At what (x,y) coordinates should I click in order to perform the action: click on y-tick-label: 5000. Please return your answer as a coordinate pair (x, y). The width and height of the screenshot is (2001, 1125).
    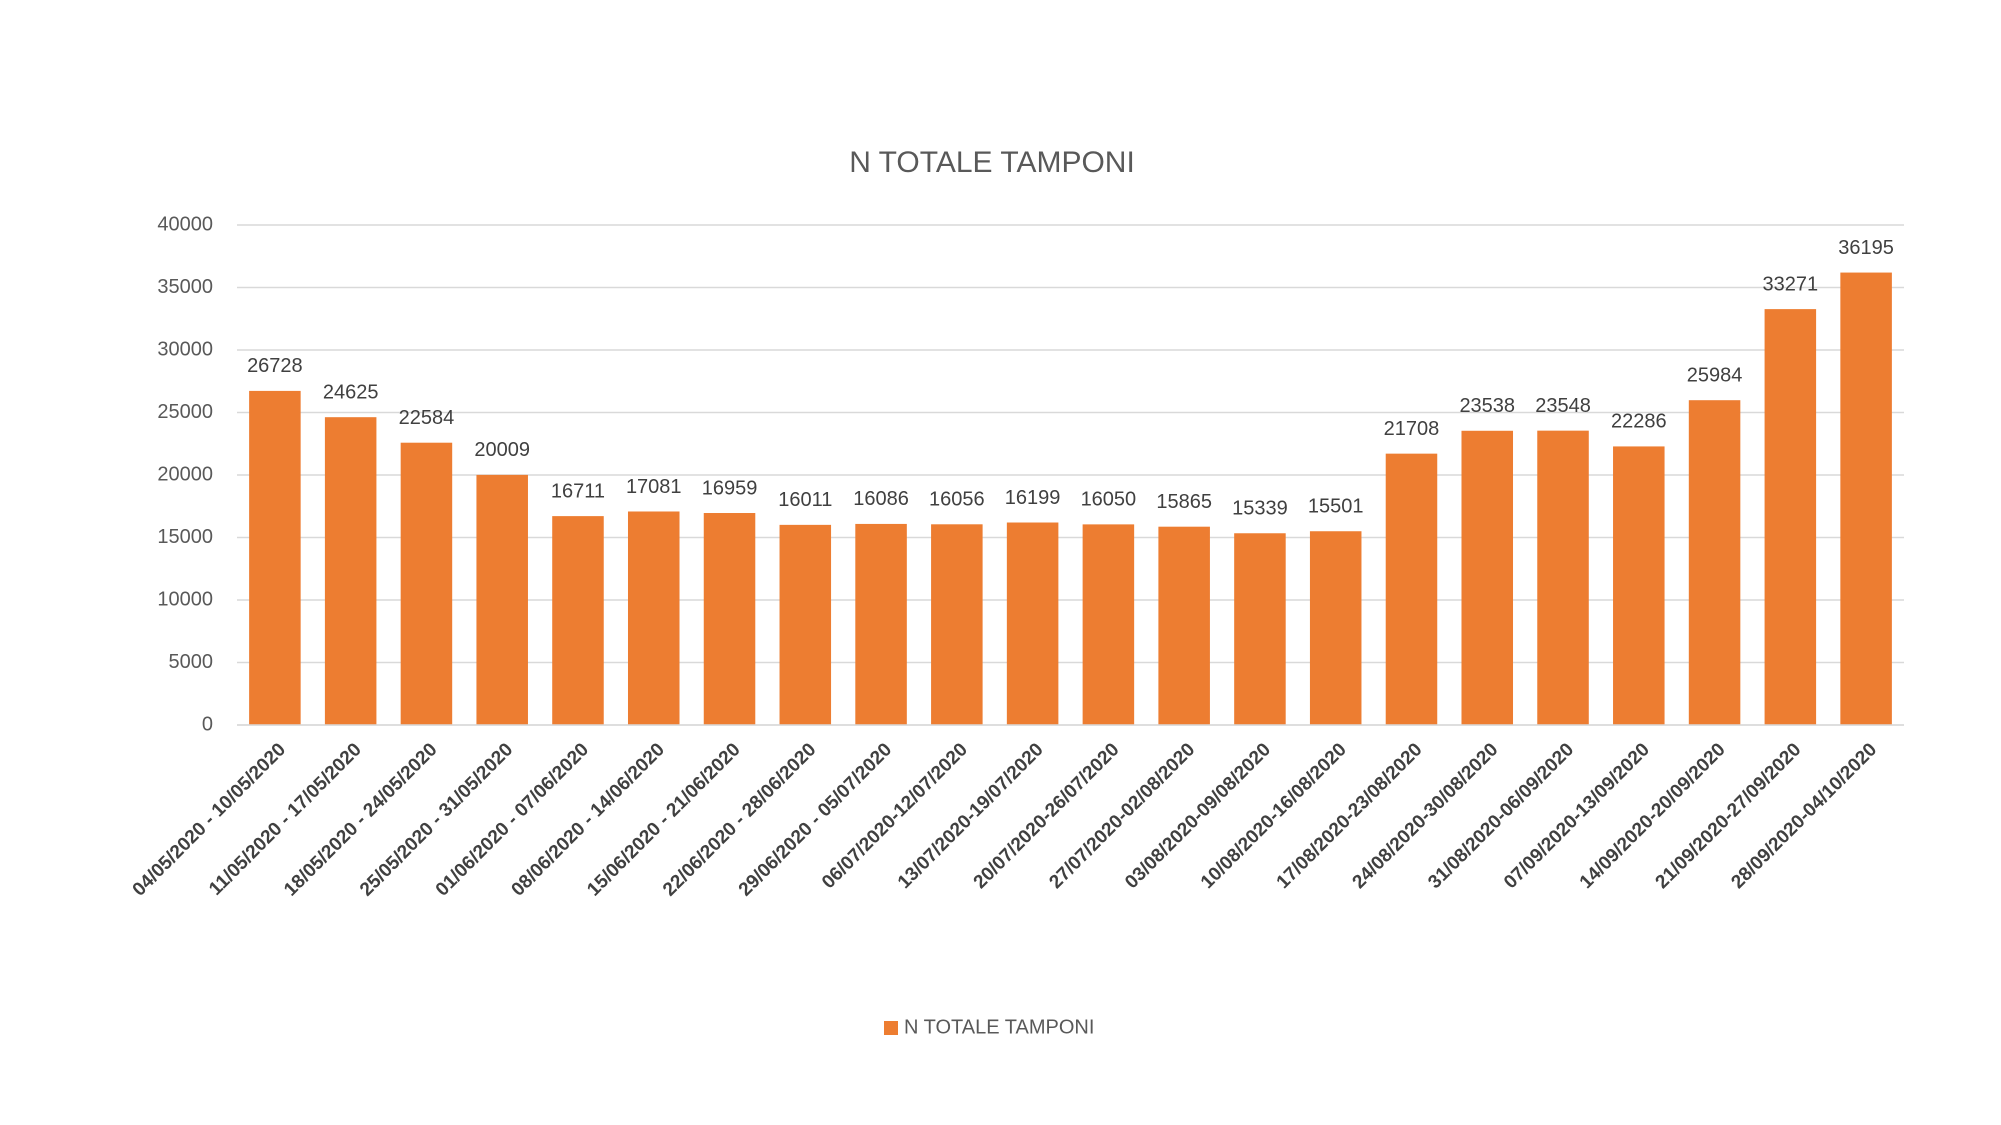
    Looking at the image, I should click on (191, 662).